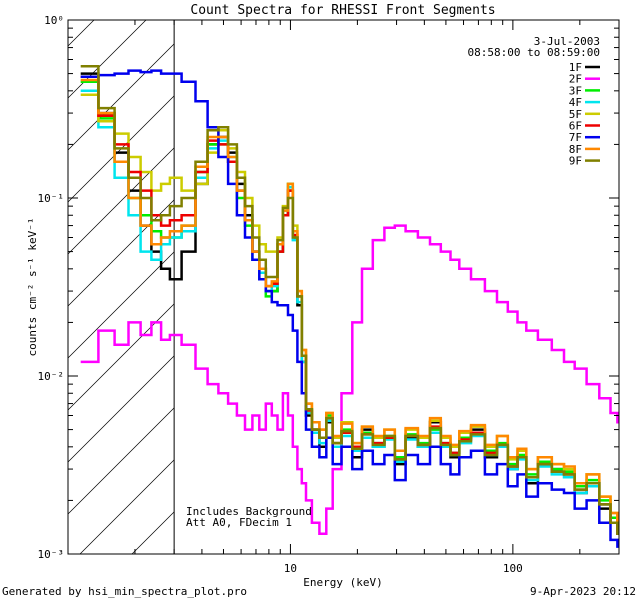 The width and height of the screenshot is (640, 600). I want to click on y-axis-label: counts cm⁻² s⁻¹ keV⁻¹, so click(32, 286).